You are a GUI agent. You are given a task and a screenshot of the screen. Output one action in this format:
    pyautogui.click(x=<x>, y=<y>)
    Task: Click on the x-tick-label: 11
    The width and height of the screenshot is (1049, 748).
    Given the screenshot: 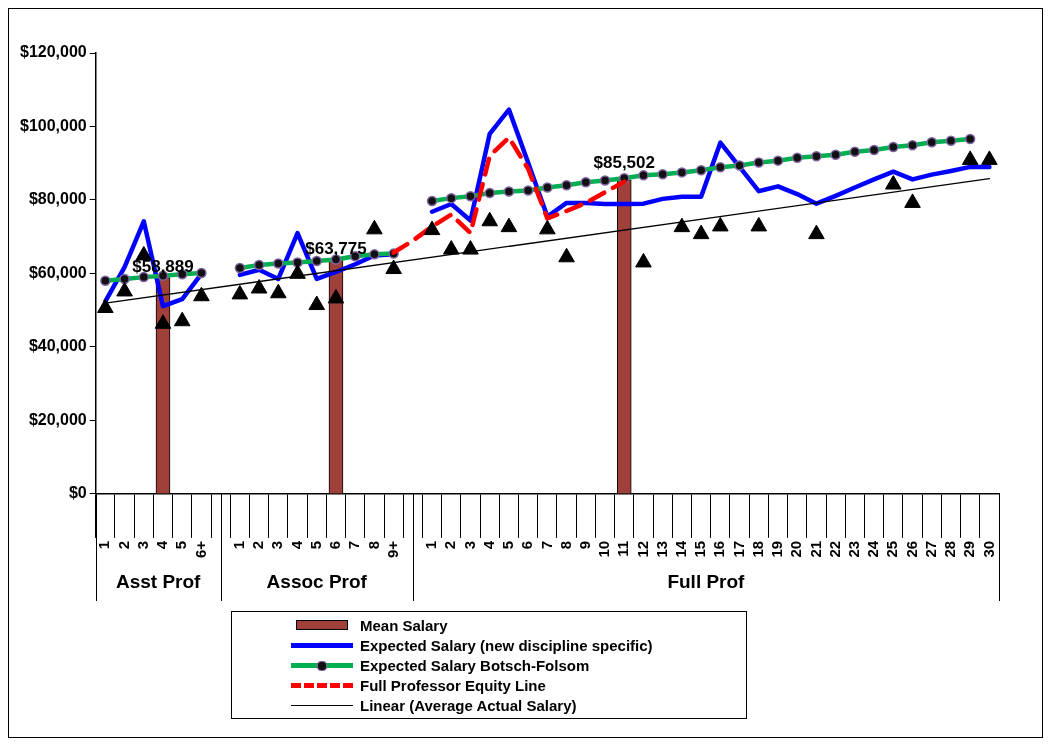 What is the action you would take?
    pyautogui.click(x=623, y=548)
    